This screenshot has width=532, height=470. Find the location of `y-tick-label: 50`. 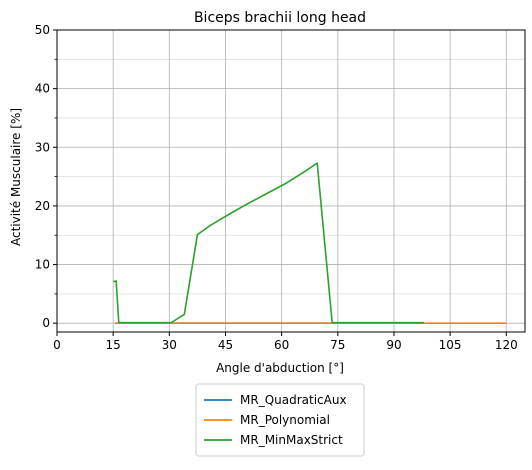

y-tick-label: 50 is located at coordinates (42, 30).